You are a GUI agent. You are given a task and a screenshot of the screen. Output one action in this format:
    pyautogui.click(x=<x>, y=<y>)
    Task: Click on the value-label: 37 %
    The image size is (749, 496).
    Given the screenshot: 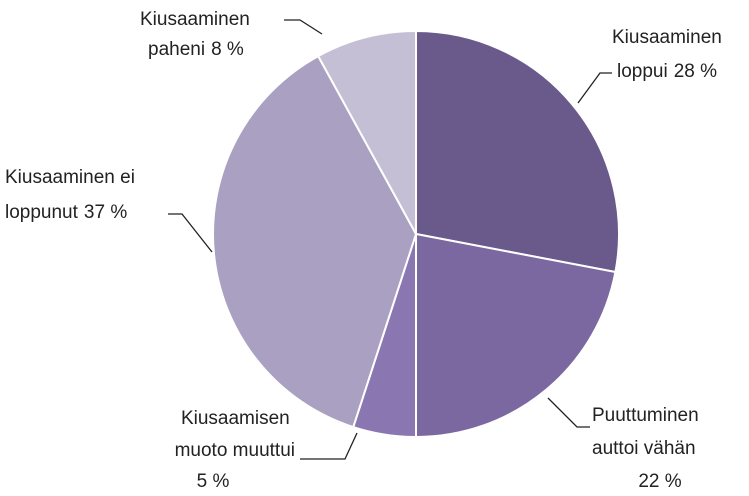 What is the action you would take?
    pyautogui.click(x=105, y=212)
    